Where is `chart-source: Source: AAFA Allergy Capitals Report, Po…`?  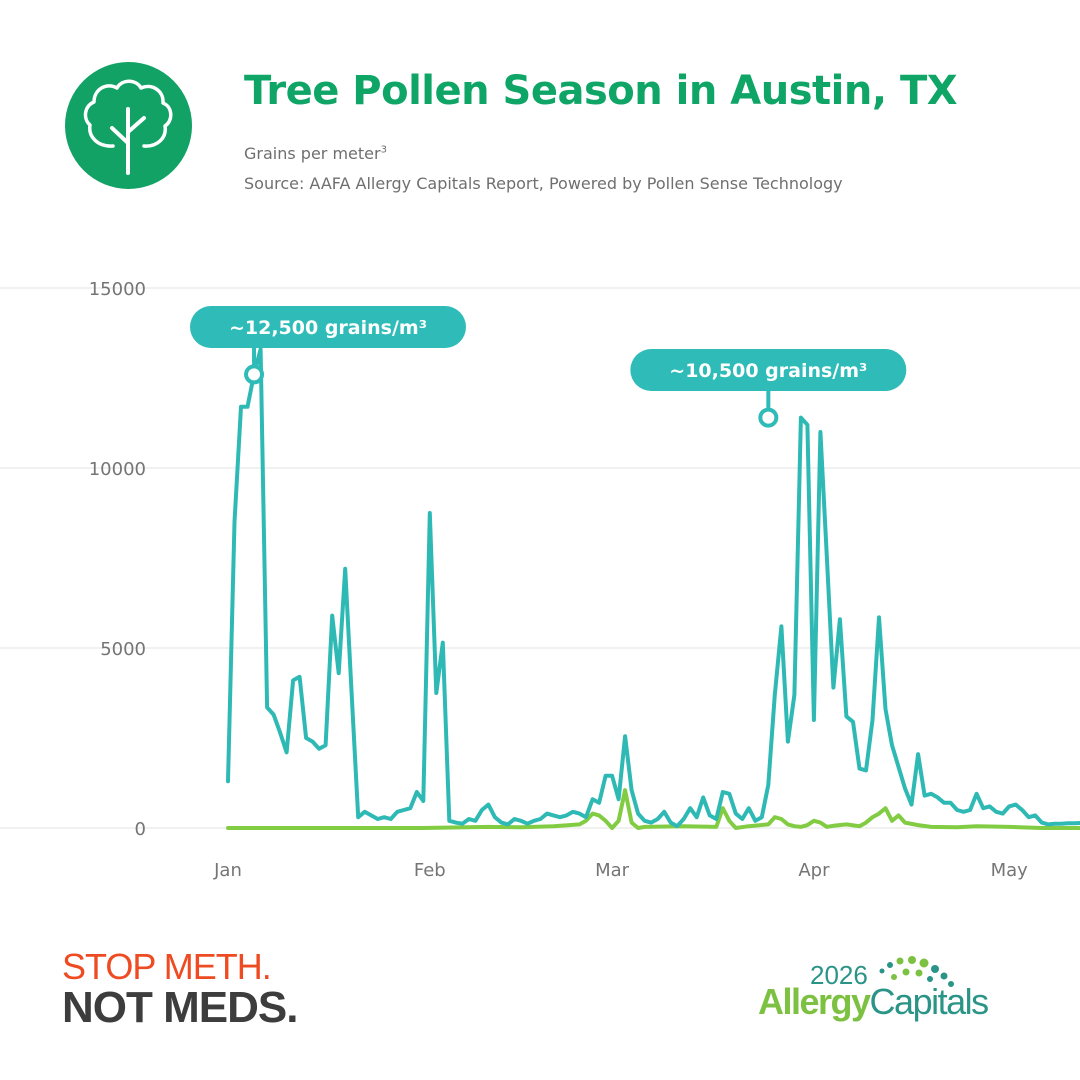 chart-source: Source: AAFA Allergy Capitals Report, Po… is located at coordinates (543, 183).